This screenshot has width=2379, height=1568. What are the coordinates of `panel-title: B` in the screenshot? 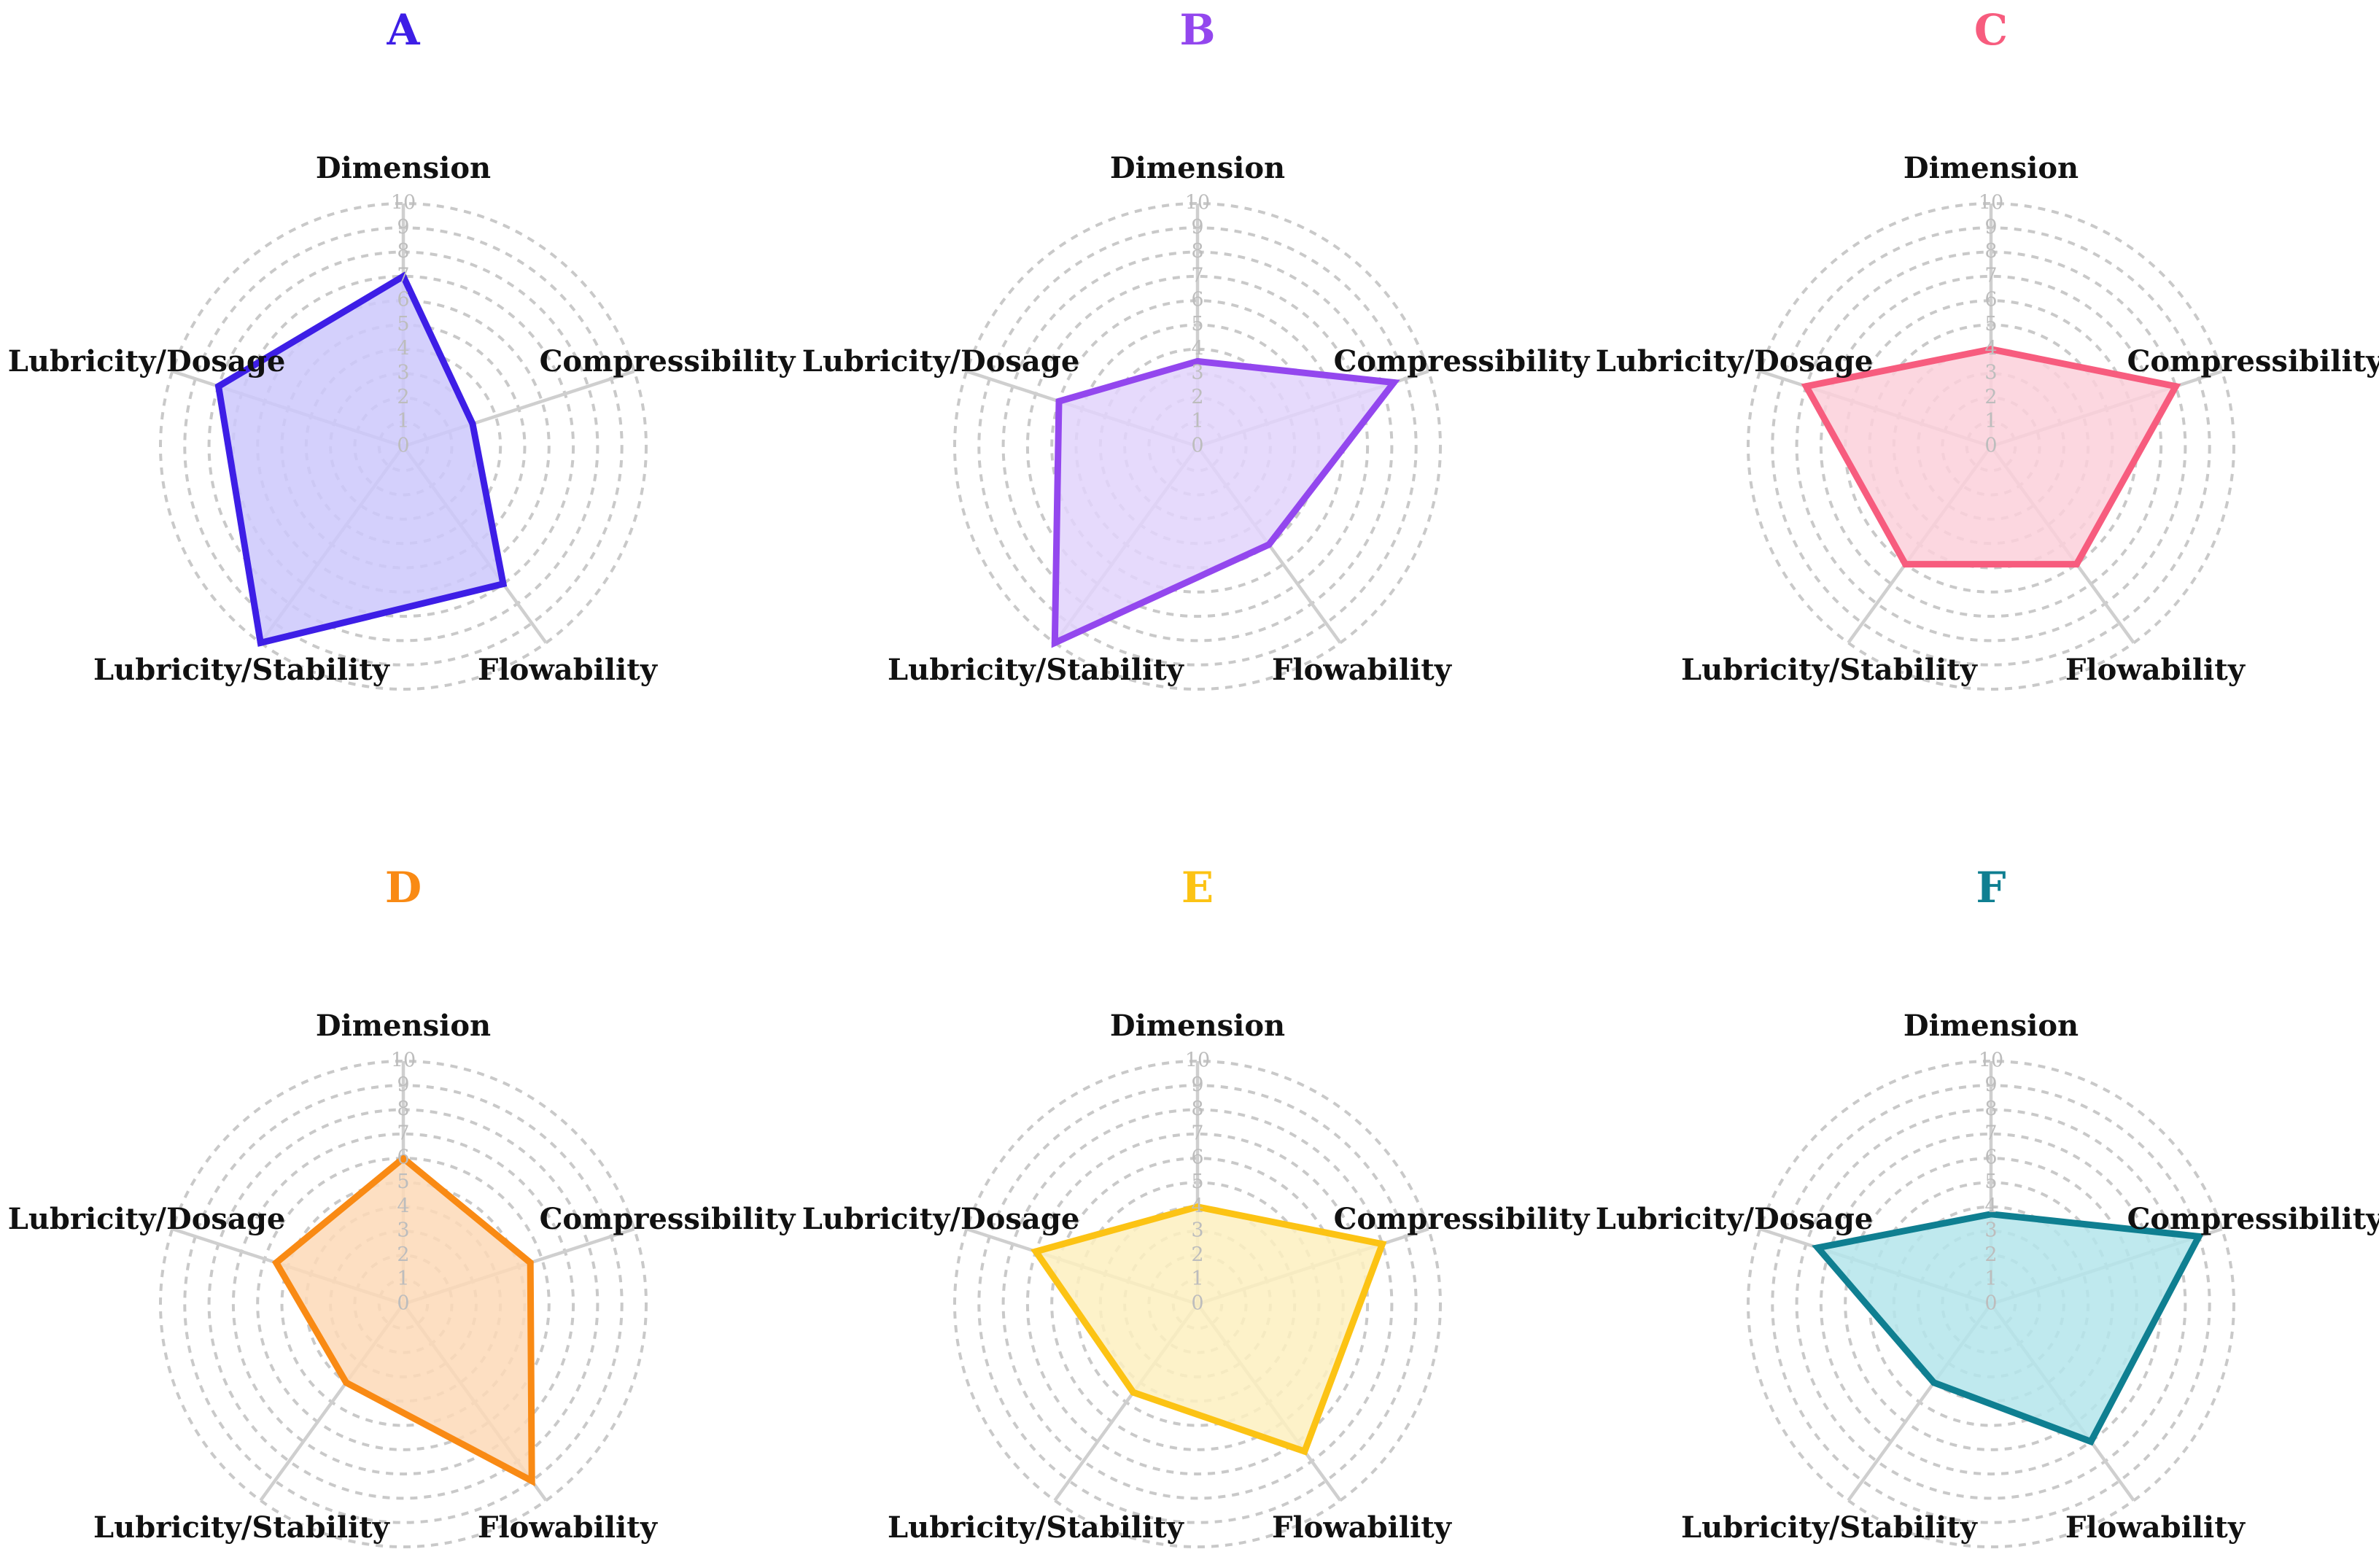 It's located at (1197, 30).